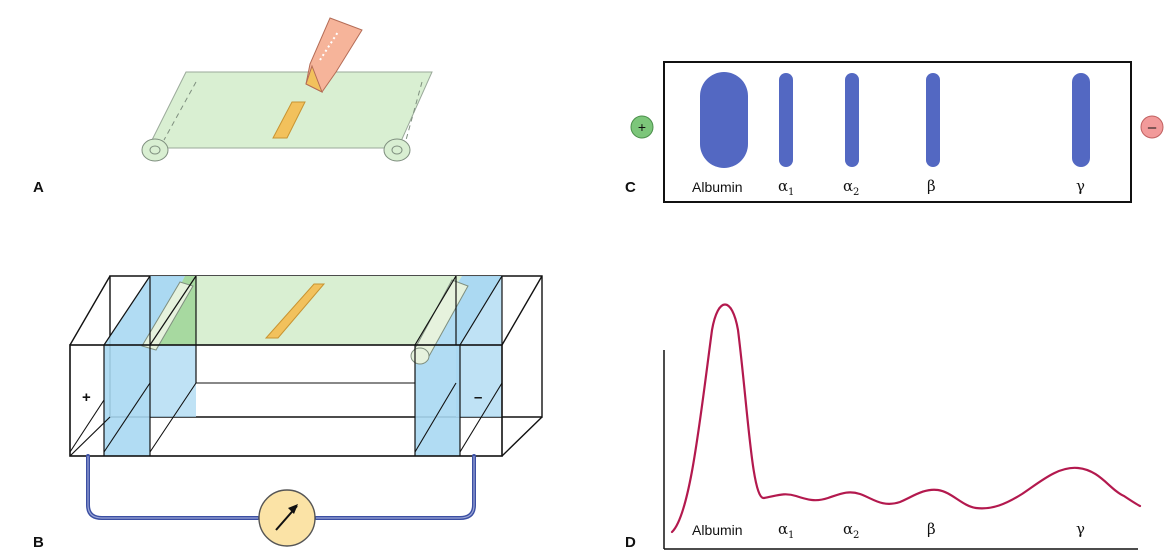  What do you see at coordinates (414, 111) in the screenshot?
I see `fold-line-right` at bounding box center [414, 111].